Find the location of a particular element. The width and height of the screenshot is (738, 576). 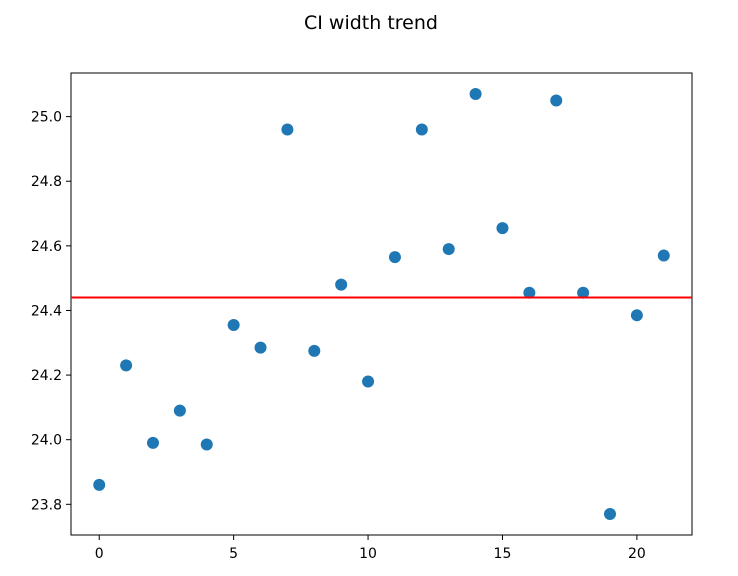

x-tick-label: 15 is located at coordinates (503, 554).